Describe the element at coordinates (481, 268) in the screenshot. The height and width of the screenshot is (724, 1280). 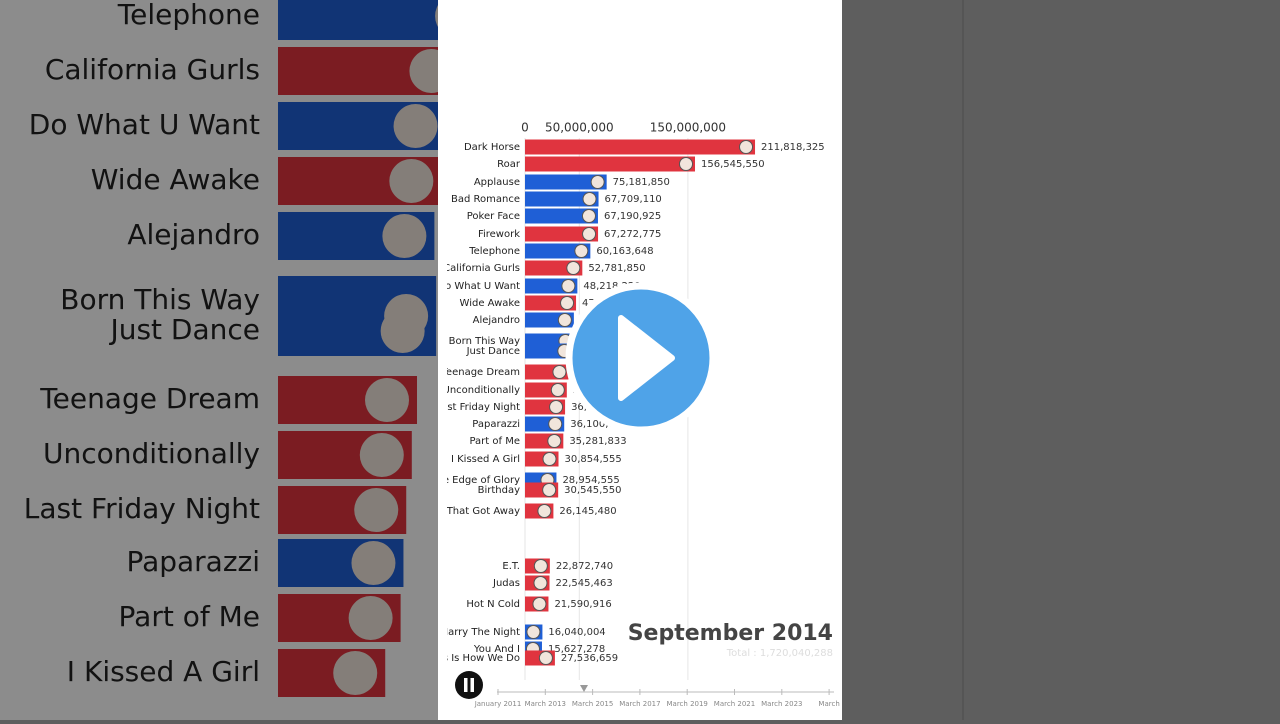
I see `category-label: California Gurls` at that location.